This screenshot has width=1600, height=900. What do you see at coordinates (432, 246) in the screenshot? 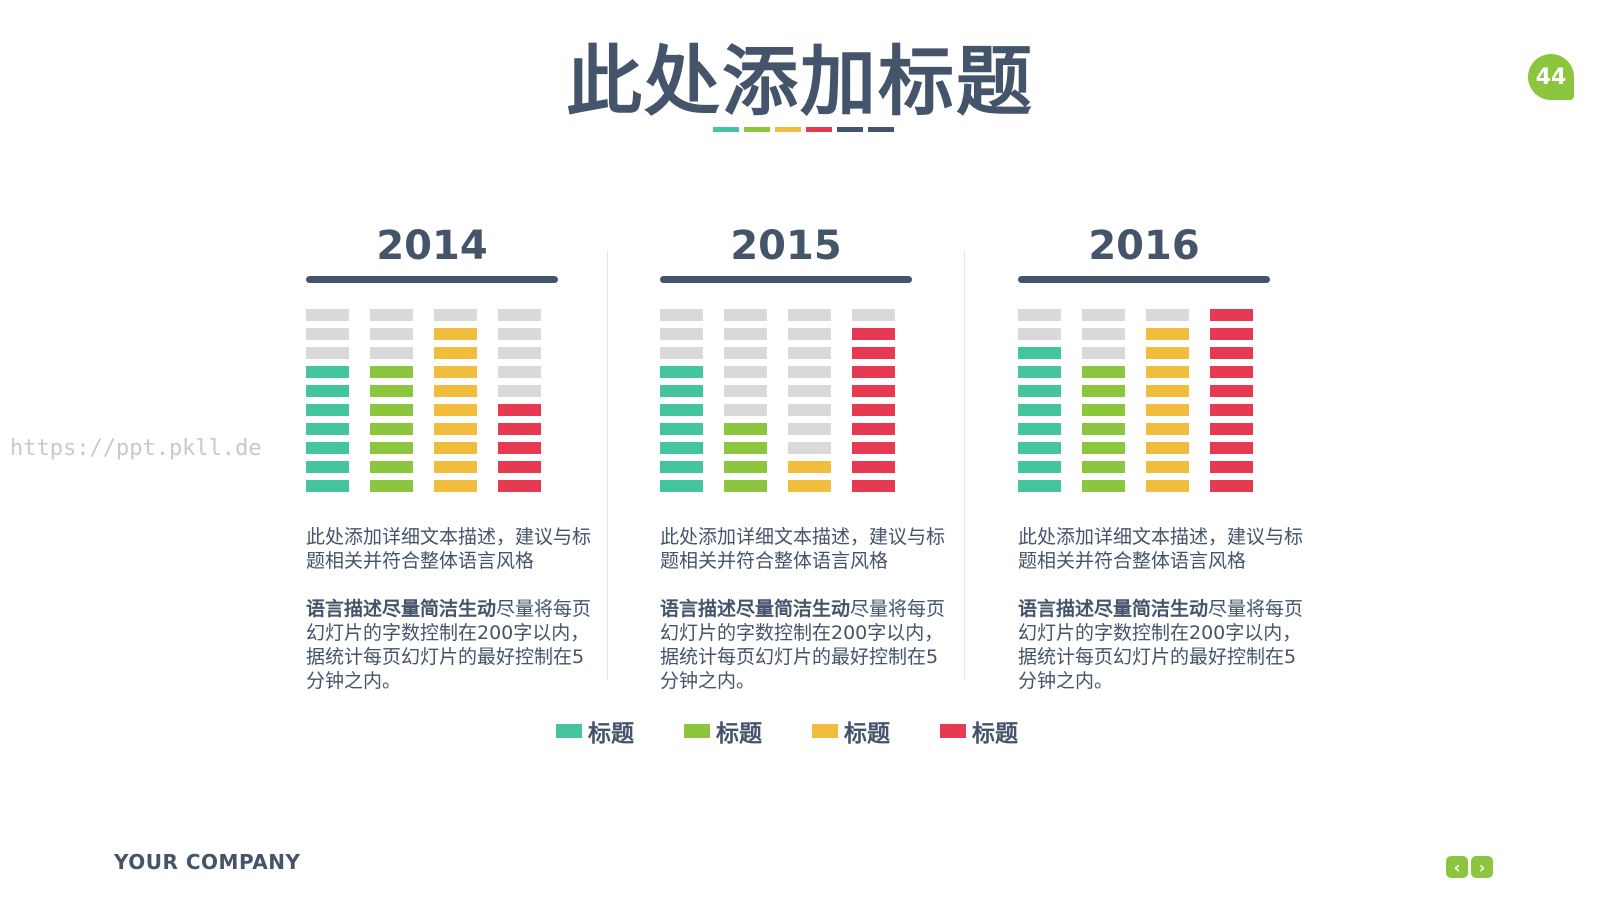
I see `year-label: 2014` at bounding box center [432, 246].